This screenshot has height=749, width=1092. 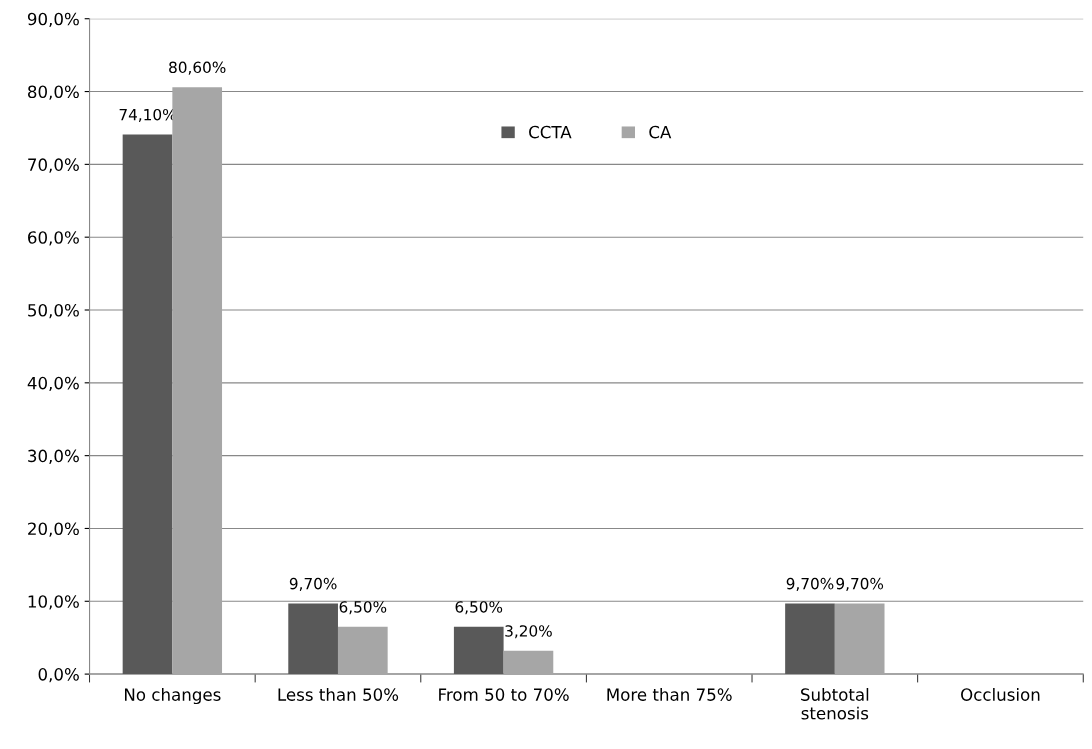 I want to click on x-tick-label: From 50 to 70%, so click(x=504, y=694).